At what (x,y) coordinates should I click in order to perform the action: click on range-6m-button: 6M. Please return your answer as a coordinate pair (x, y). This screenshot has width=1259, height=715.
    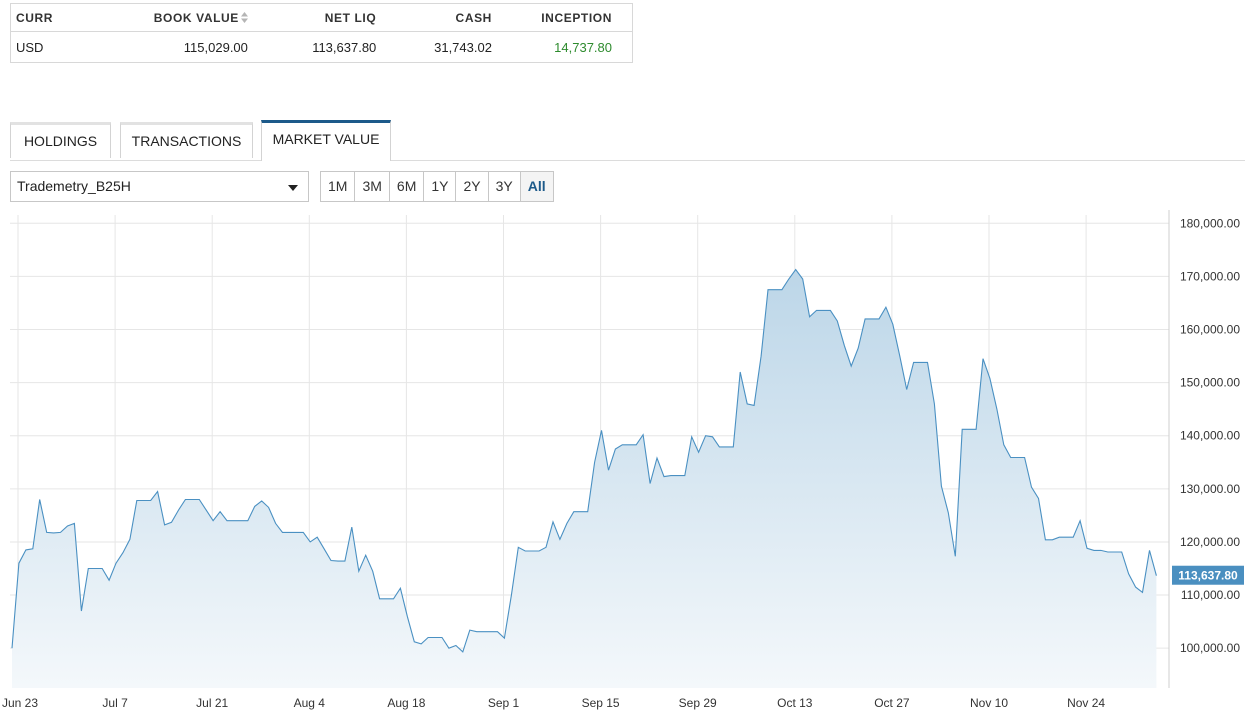
    Looking at the image, I should click on (407, 186).